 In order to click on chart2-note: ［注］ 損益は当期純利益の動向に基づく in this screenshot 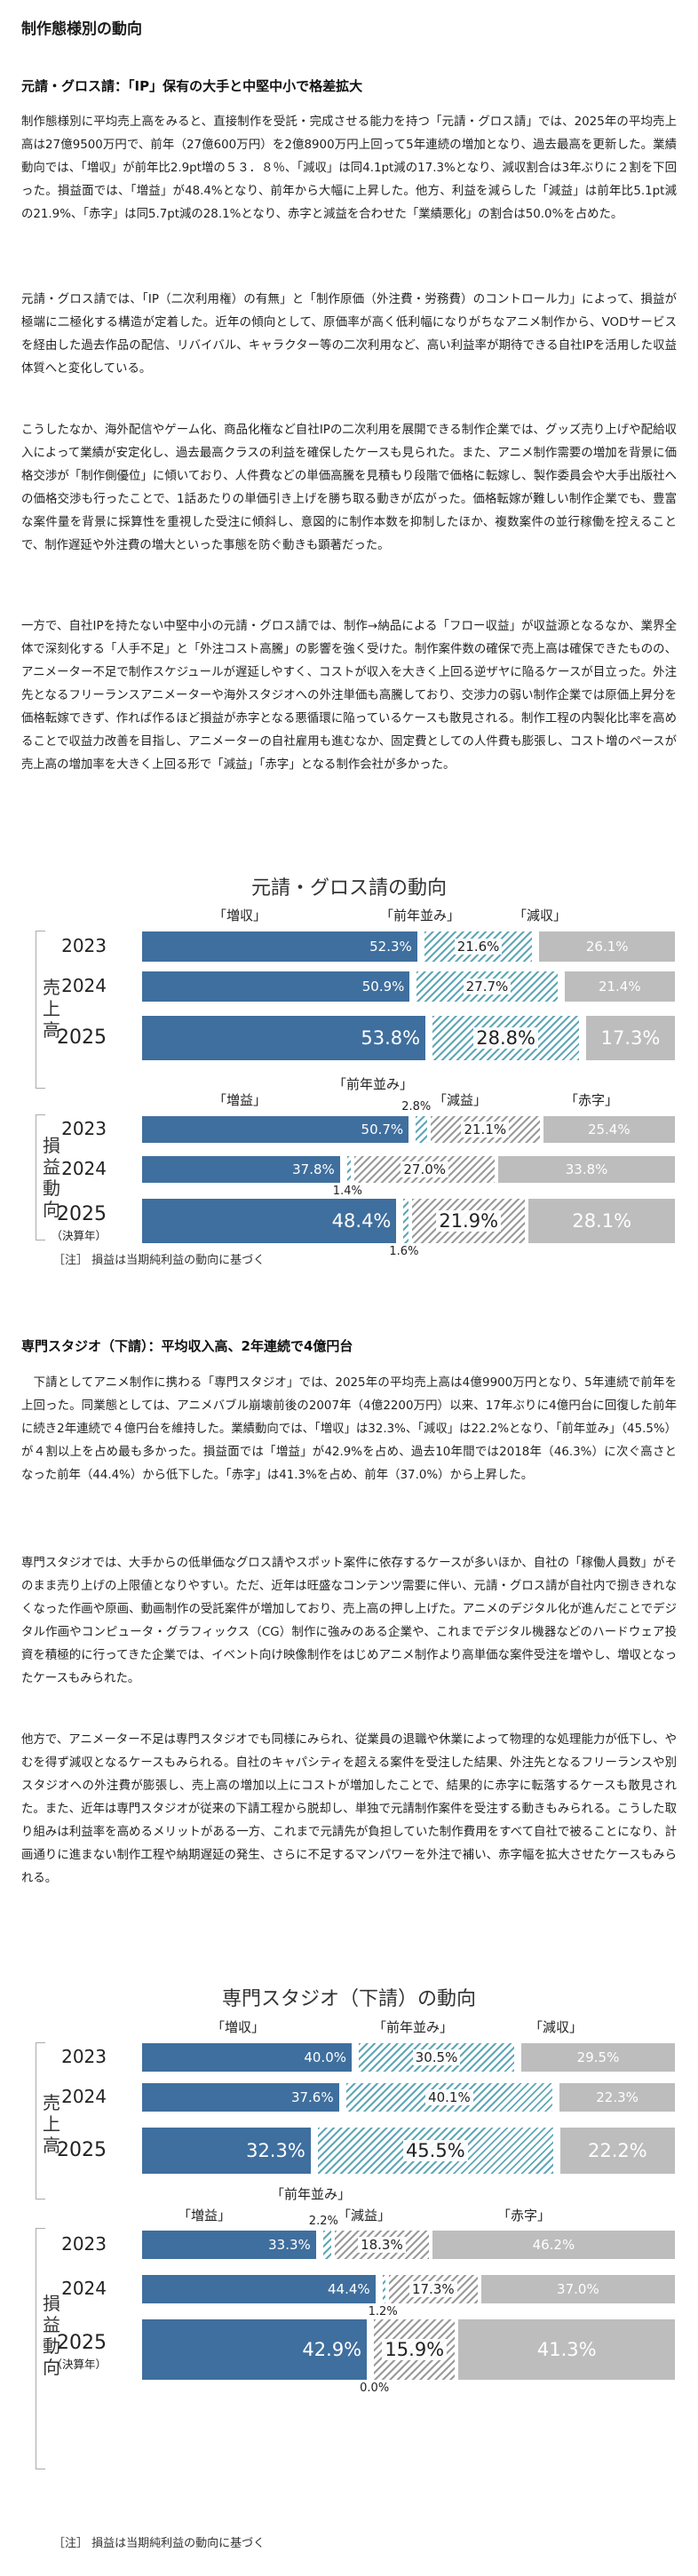, I will do `click(159, 2544)`.